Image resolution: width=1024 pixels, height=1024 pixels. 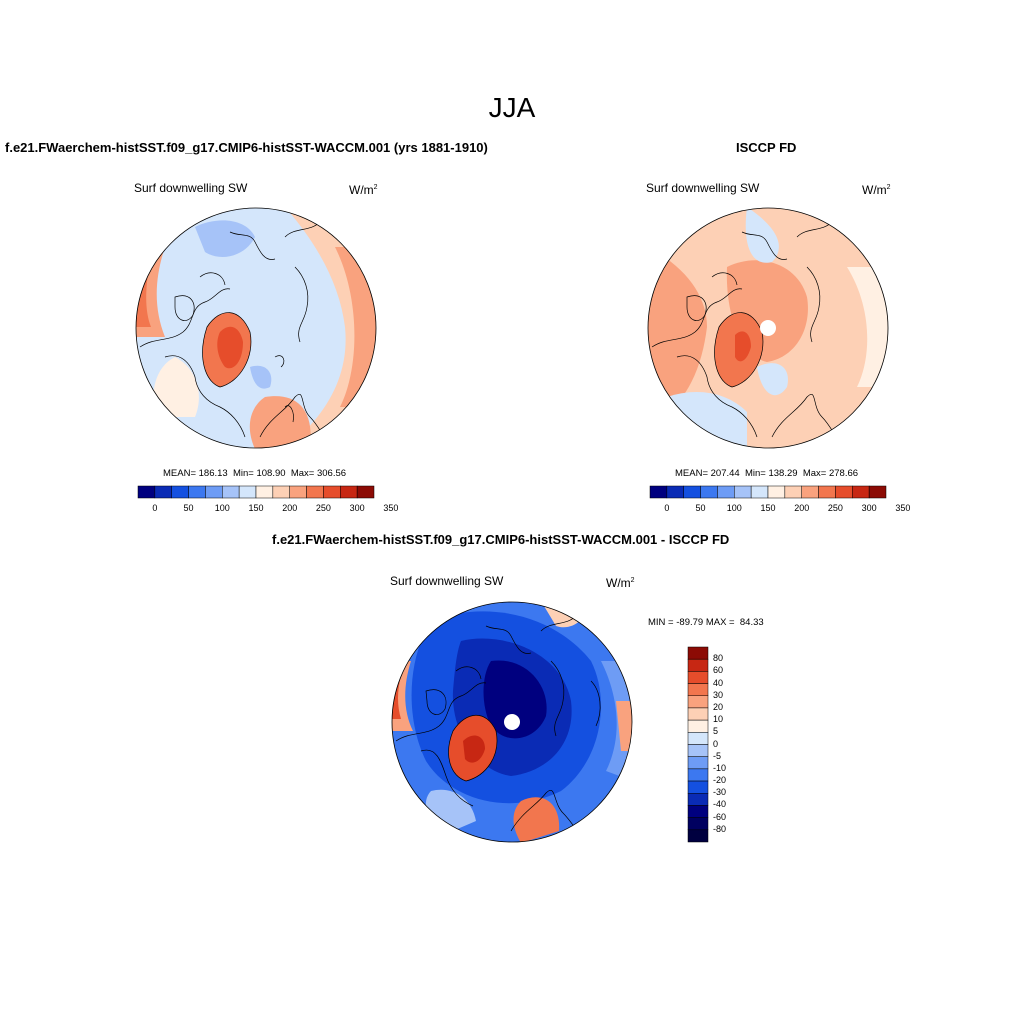 I want to click on panel1-colorbar, so click(x=256, y=492).